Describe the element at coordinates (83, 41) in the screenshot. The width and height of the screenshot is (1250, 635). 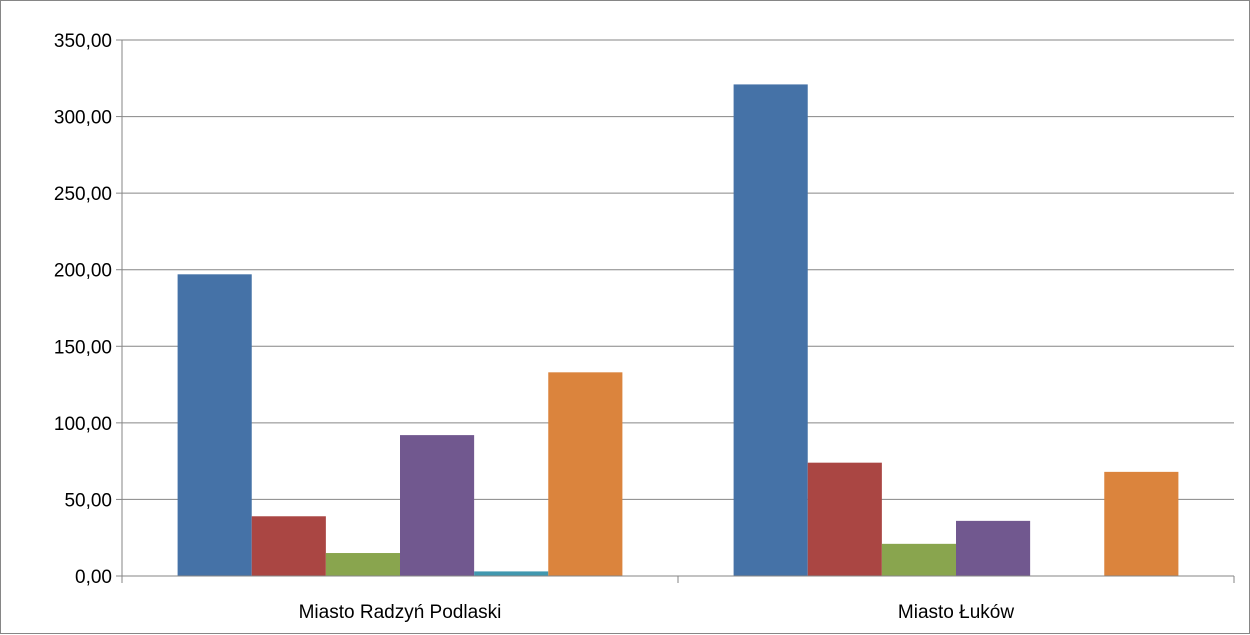
I see `y-tick-label: 350,00` at that location.